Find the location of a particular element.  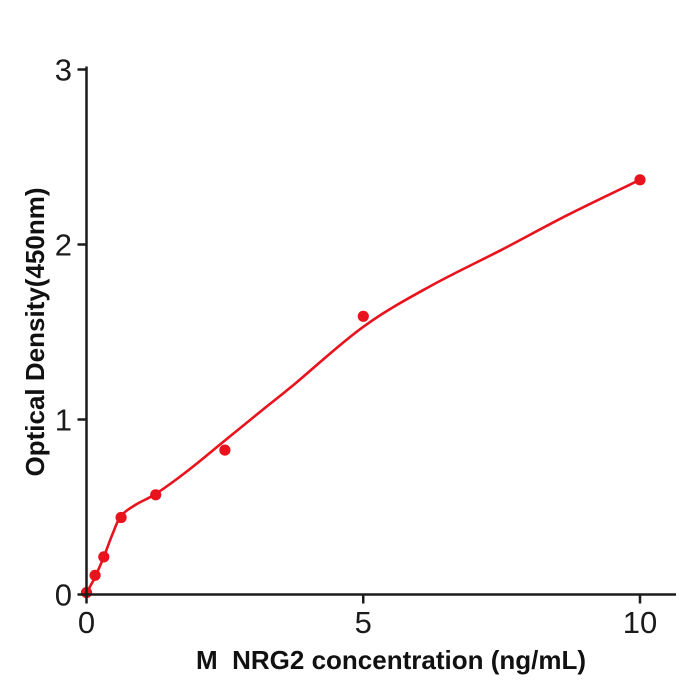

y-tick-label: 2 is located at coordinates (63, 245).